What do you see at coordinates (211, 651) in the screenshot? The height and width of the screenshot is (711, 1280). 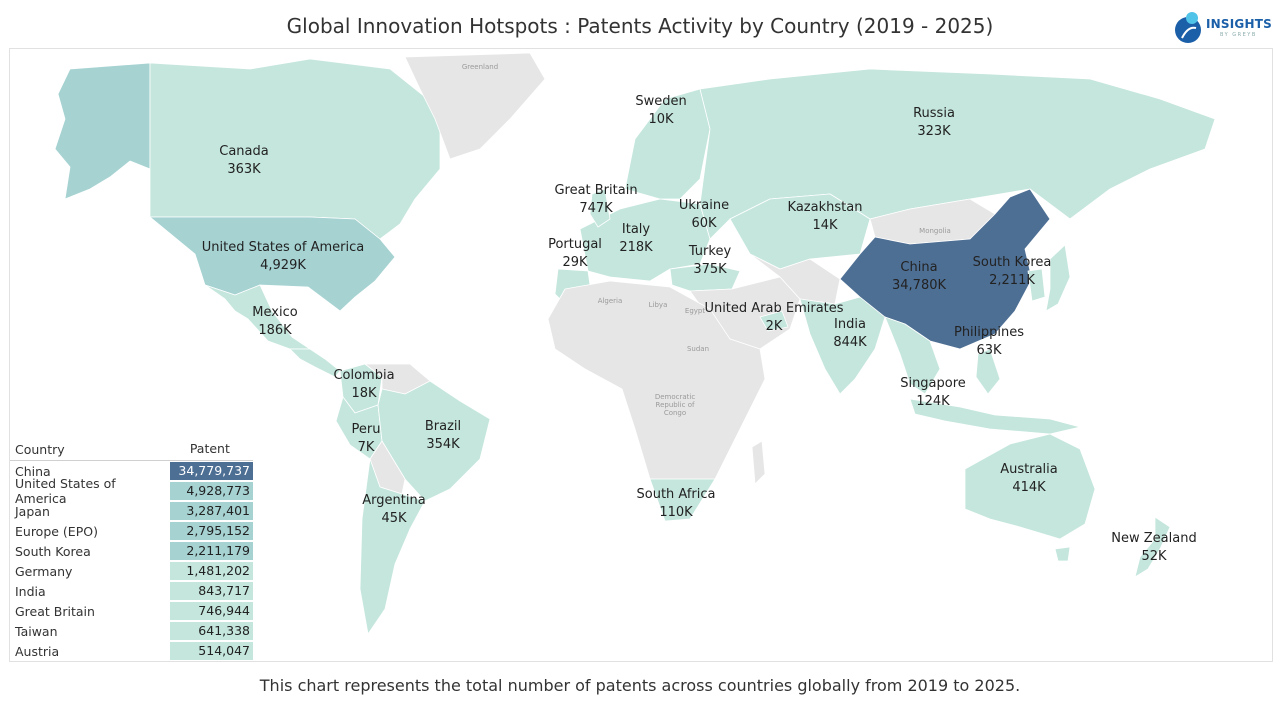 I see `patent-count-cell: 514,047` at bounding box center [211, 651].